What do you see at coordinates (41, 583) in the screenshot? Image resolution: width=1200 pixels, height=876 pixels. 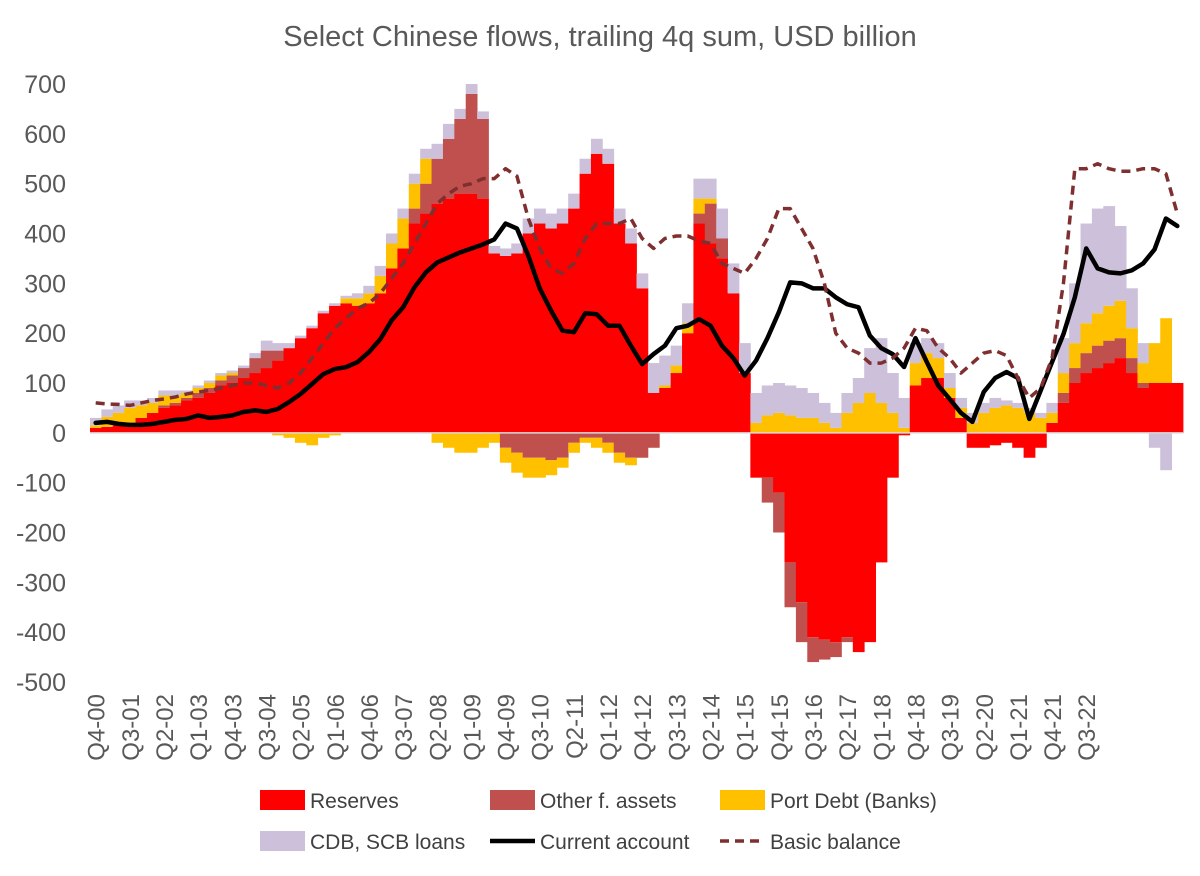 I see `y-tick-label: -300` at bounding box center [41, 583].